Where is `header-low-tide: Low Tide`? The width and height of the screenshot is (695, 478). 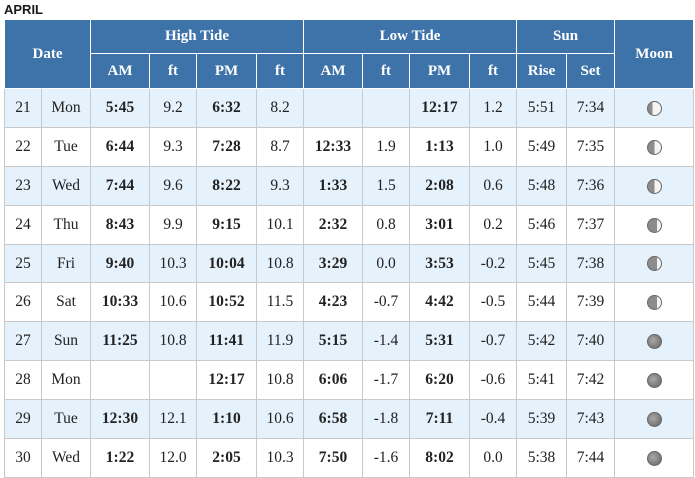 header-low-tide: Low Tide is located at coordinates (410, 36).